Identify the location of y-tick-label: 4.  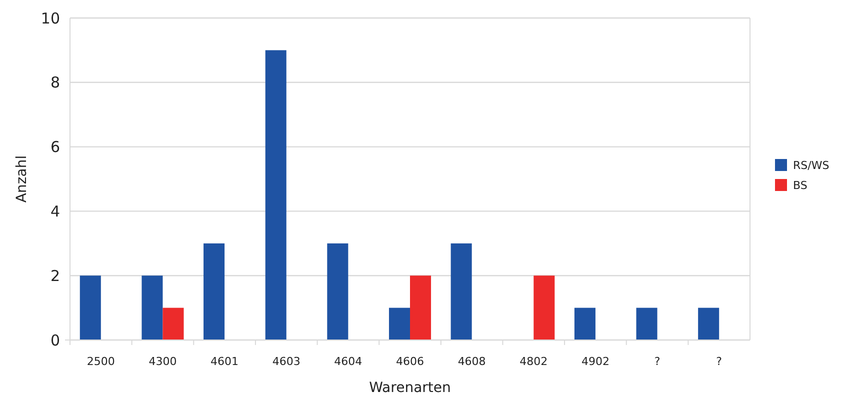
(55, 211).